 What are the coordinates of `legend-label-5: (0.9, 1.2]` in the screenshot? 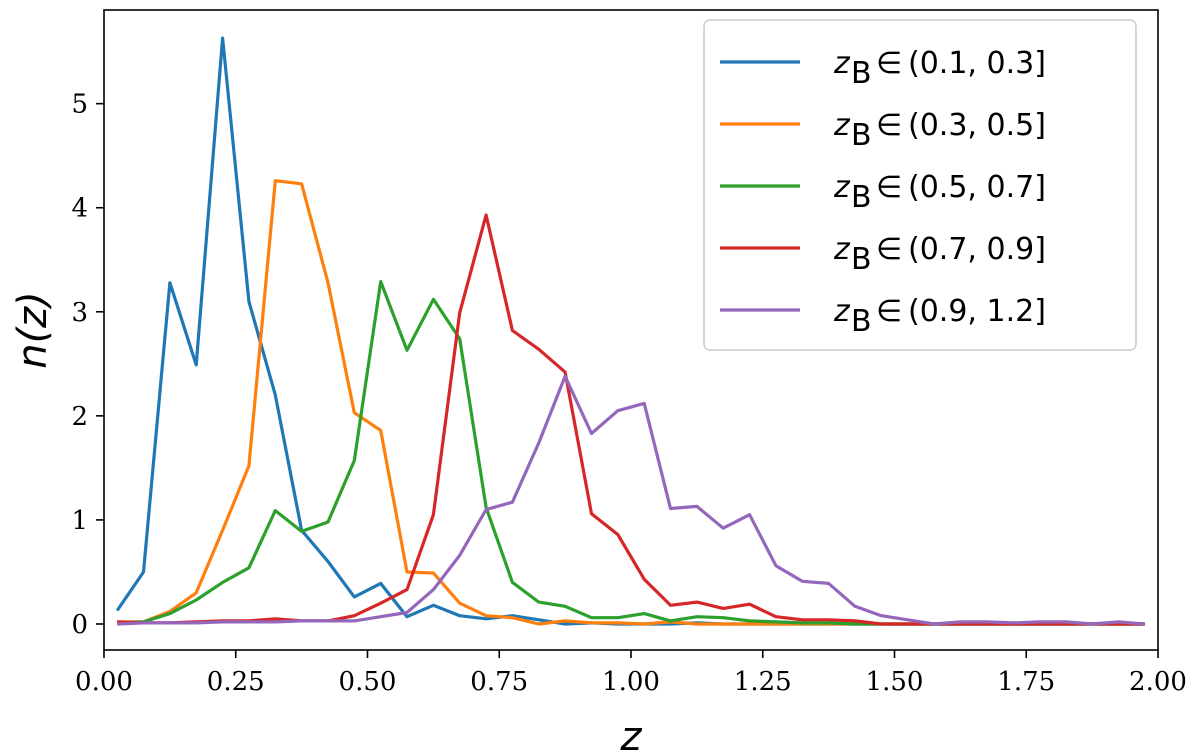 It's located at (977, 311).